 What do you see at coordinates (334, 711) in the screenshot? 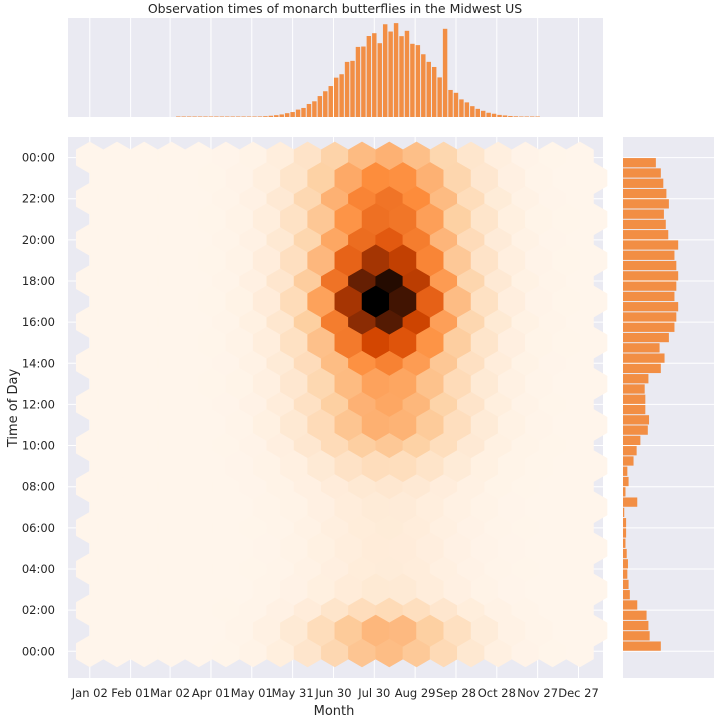
I see `x-axis-label: Month` at bounding box center [334, 711].